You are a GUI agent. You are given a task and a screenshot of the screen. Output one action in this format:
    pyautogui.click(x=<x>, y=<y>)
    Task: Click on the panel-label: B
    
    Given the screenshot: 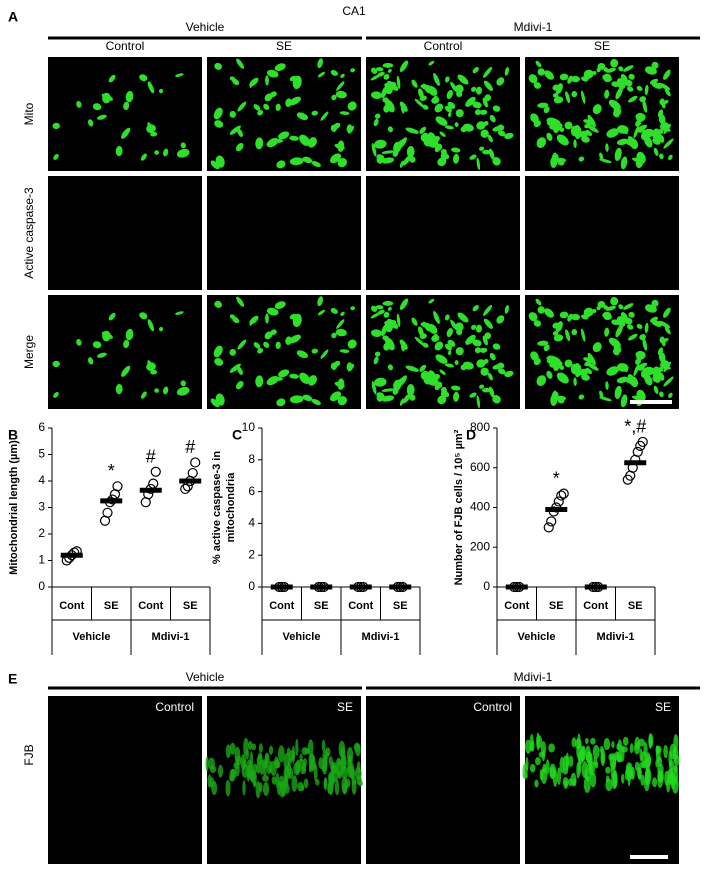 What is the action you would take?
    pyautogui.click(x=13, y=435)
    